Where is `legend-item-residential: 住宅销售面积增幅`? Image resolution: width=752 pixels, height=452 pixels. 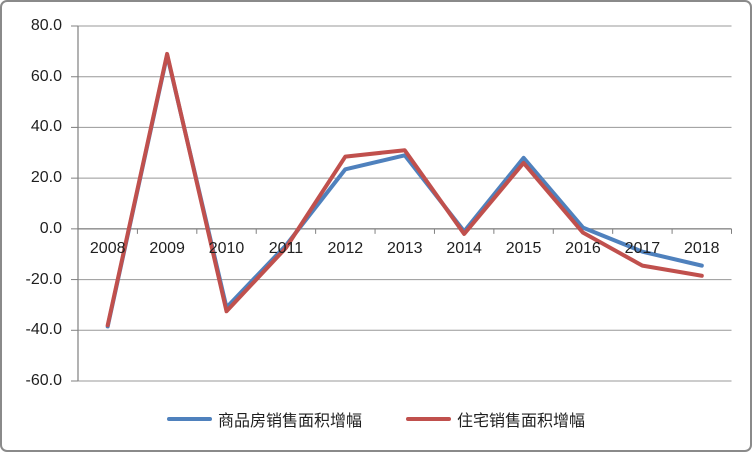
legend-item-residential: 住宅销售面积增幅 is located at coordinates (495, 419).